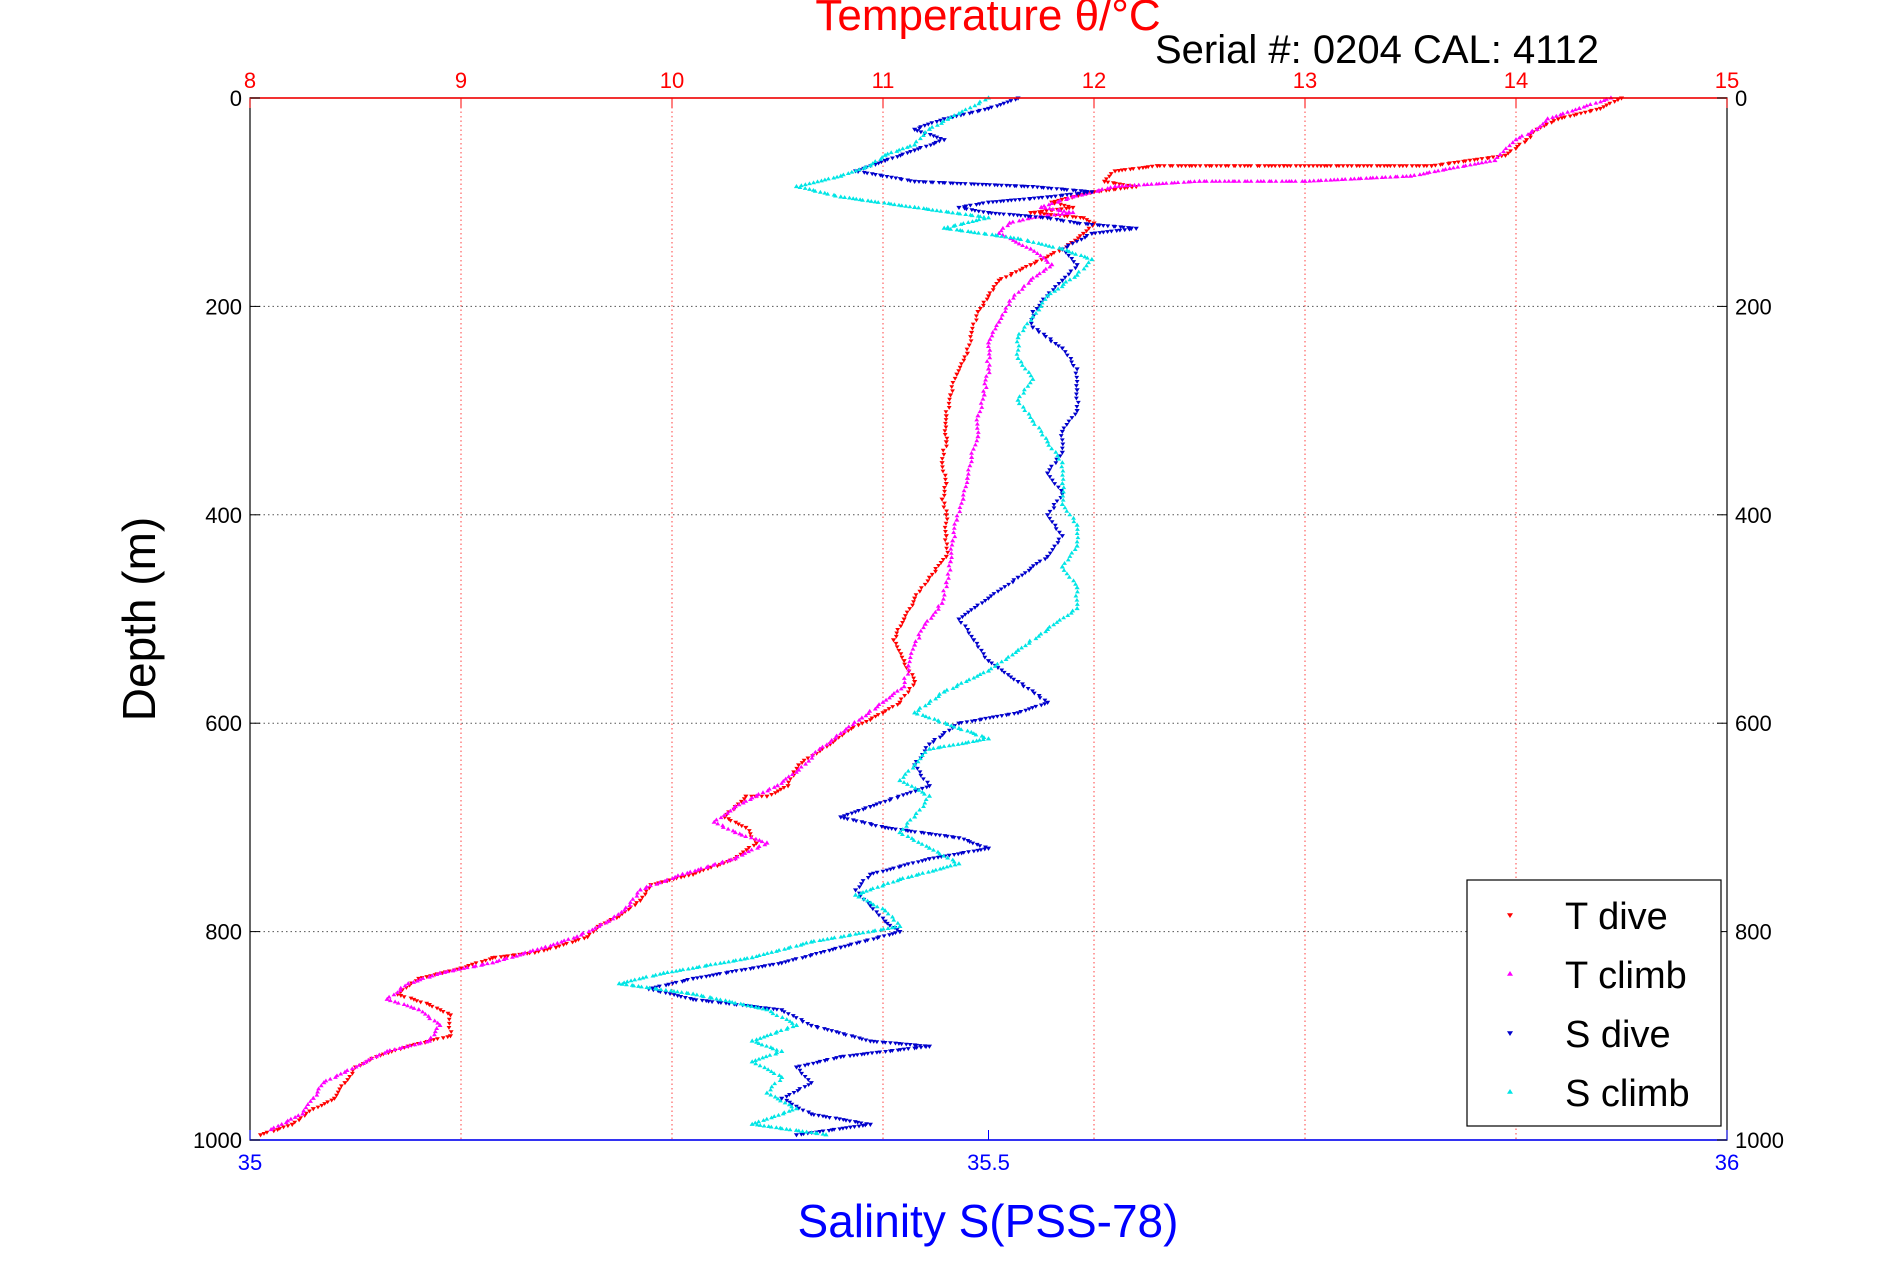 This screenshot has height=1262, width=1891. Describe the element at coordinates (223, 306) in the screenshot. I see `depth-tick-label-left: 200` at that location.